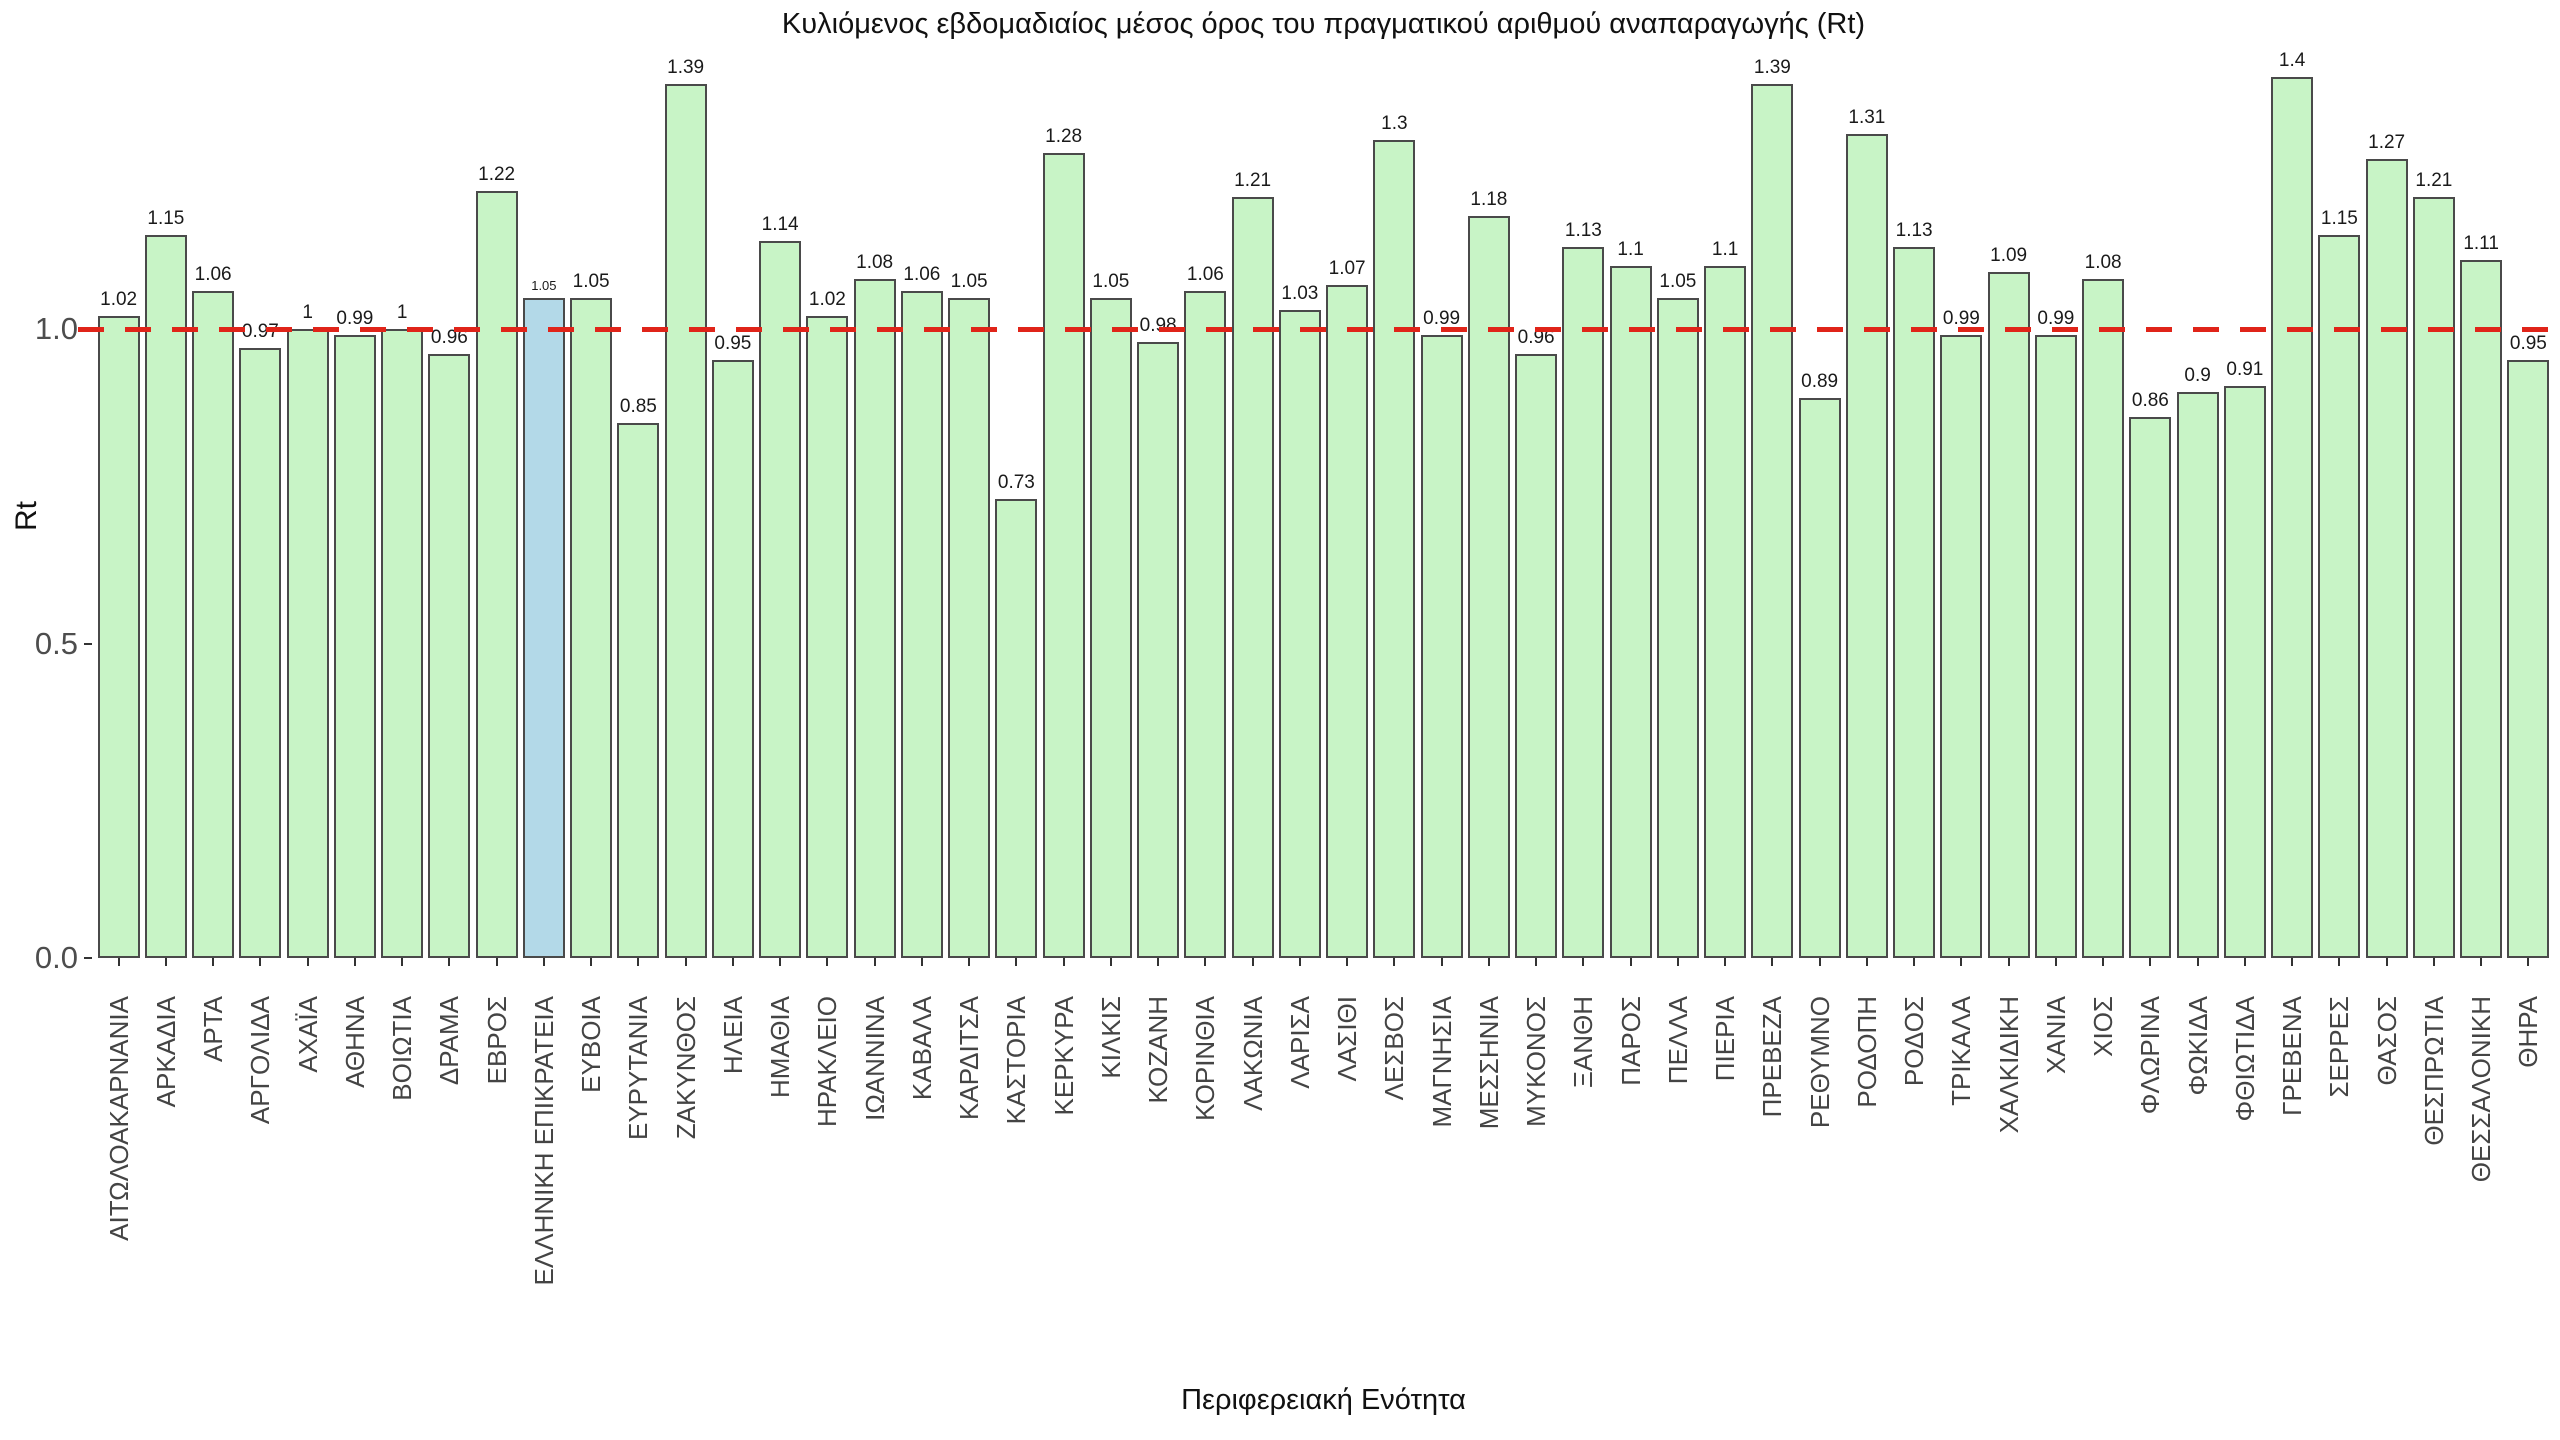 This screenshot has width=2560, height=1440. I want to click on x-tick-label: ΡΕΘΥΜΝΟ, so click(1819, 1062).